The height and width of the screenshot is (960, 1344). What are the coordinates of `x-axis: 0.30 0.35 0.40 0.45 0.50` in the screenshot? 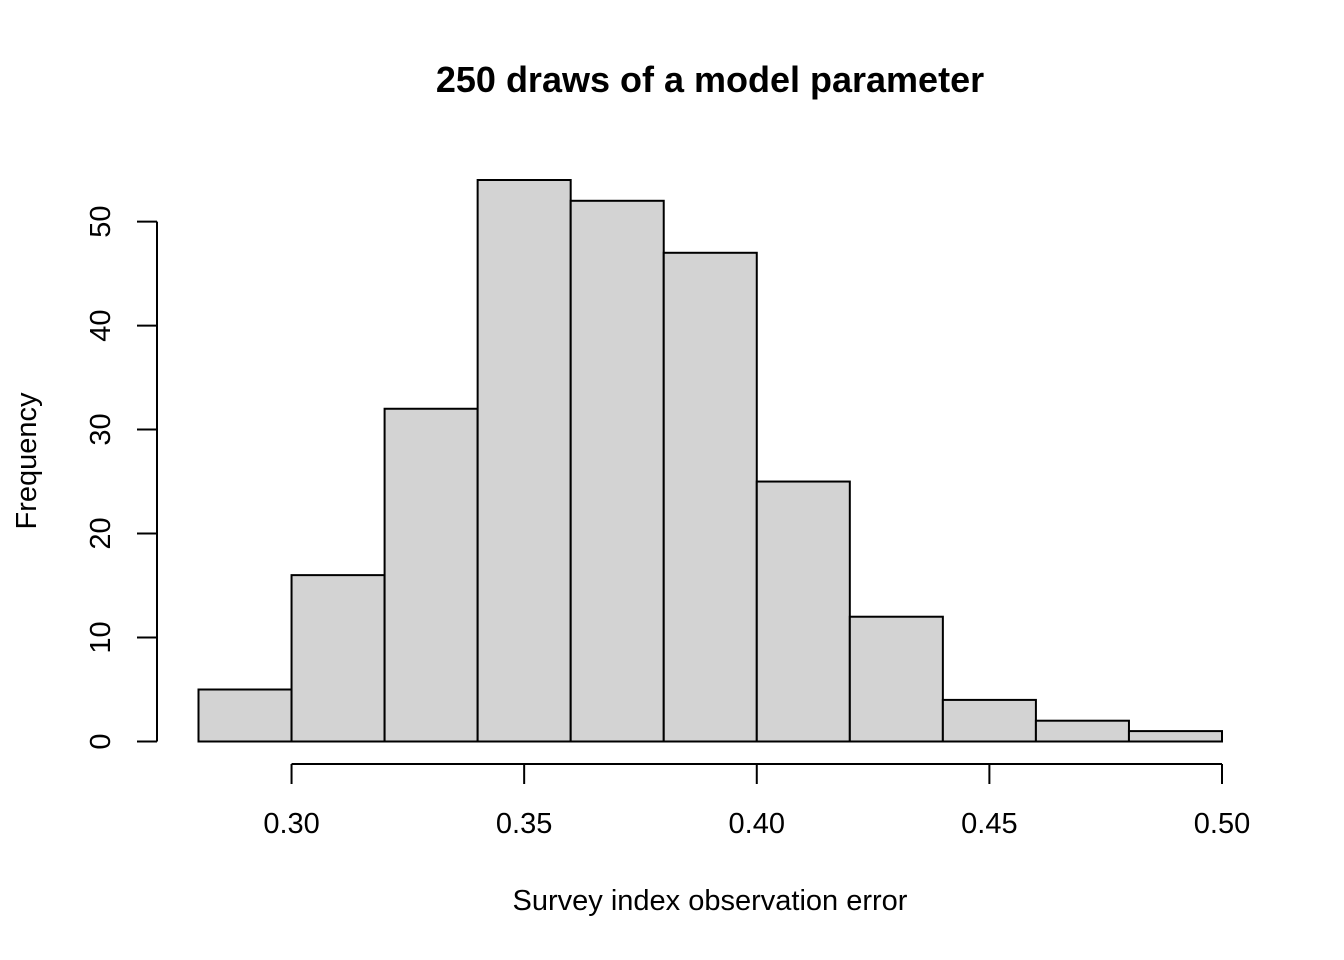 It's located at (756, 801).